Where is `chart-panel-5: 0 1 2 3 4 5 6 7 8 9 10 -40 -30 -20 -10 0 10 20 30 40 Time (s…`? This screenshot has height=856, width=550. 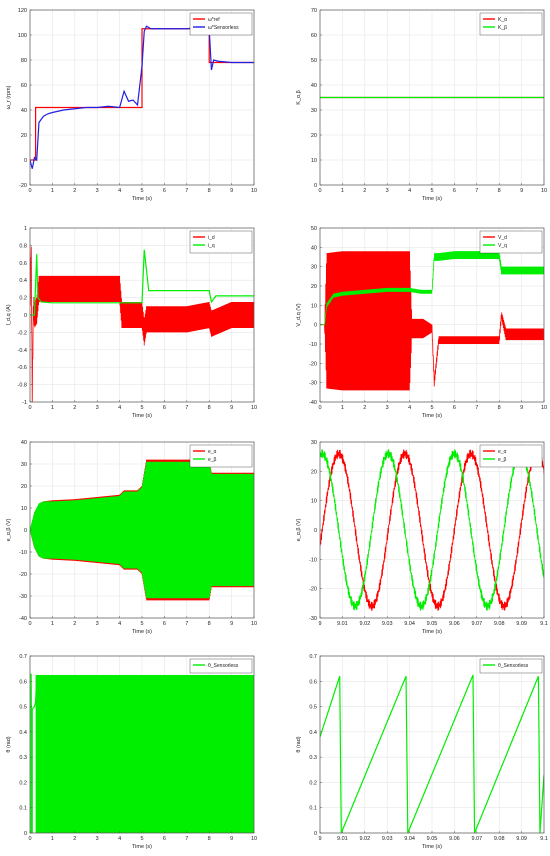
chart-panel-5: 0 1 2 3 4 5 6 7 8 9 10 -40 -30 -20 -10 0 10 20 30 40 Time (s… is located at coordinates (131, 537).